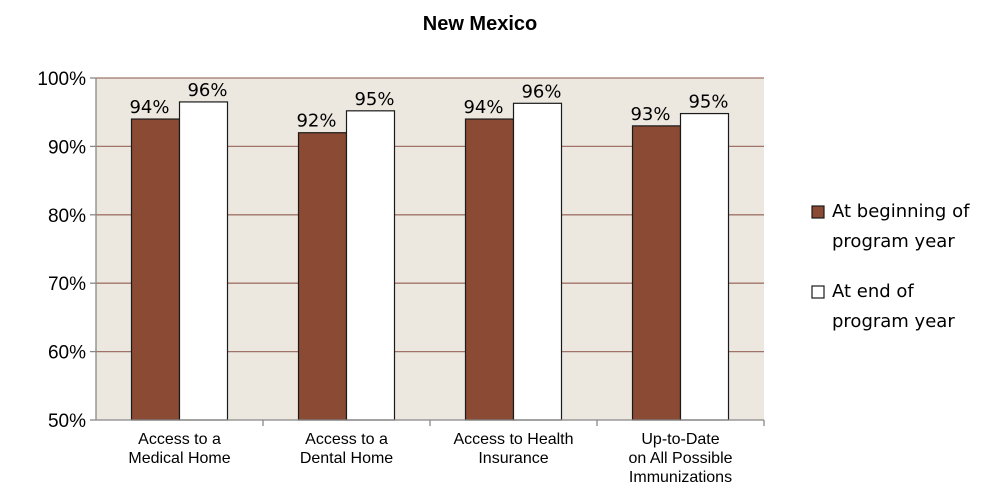 This screenshot has height=504, width=1001. Describe the element at coordinates (680, 439) in the screenshot. I see `x-tick-label: Up-to-Date` at that location.